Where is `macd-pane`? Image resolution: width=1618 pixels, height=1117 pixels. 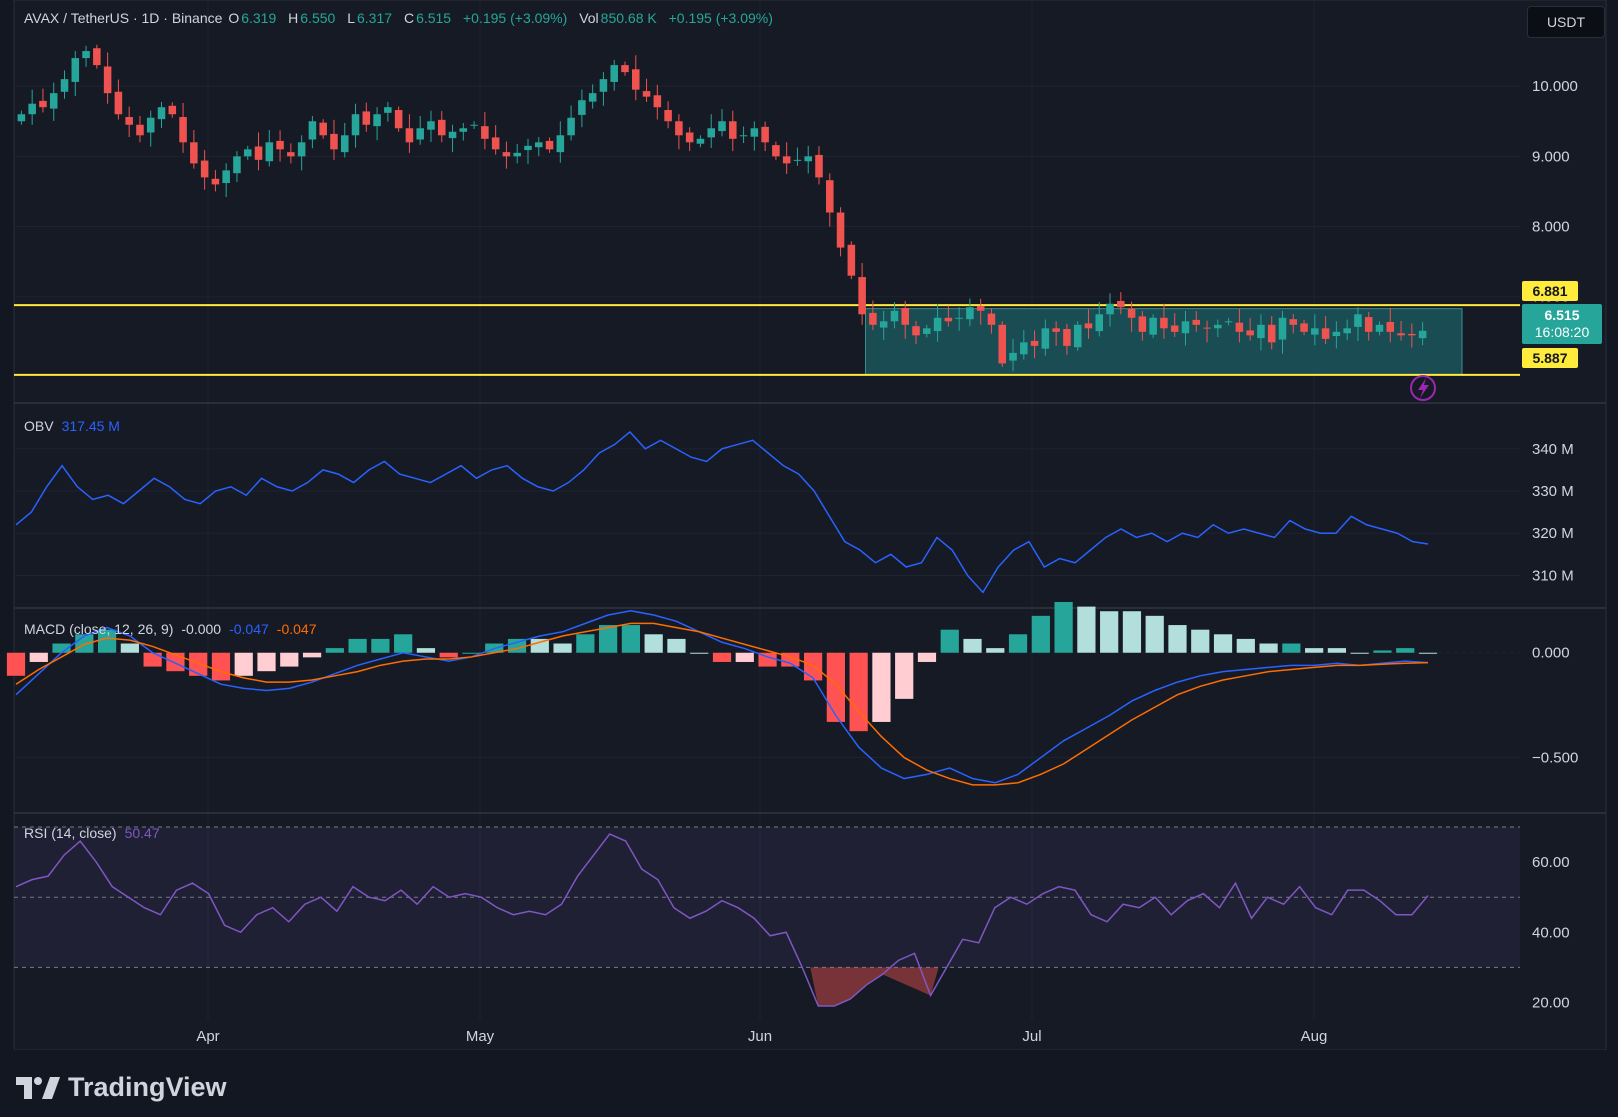
macd-pane is located at coordinates (722, 694).